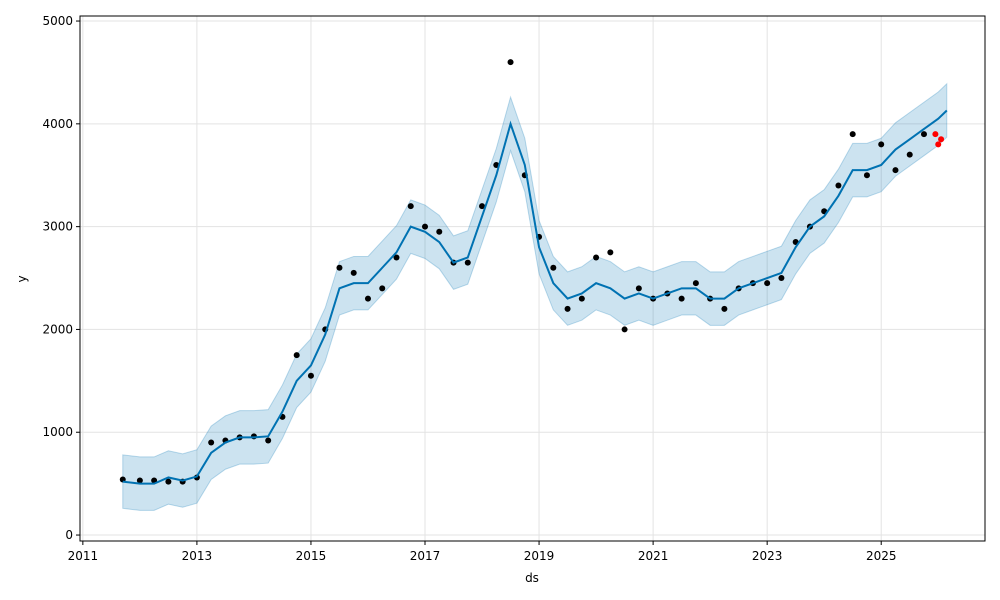  I want to click on x-tick-label: 2015, so click(311, 556).